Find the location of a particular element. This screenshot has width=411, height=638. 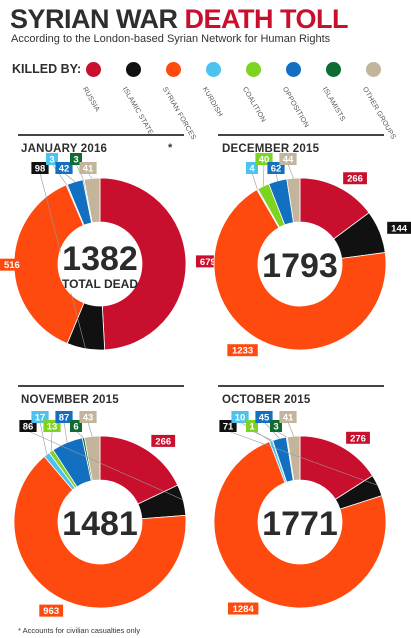

data-label-kurdish: 4 is located at coordinates (252, 169).